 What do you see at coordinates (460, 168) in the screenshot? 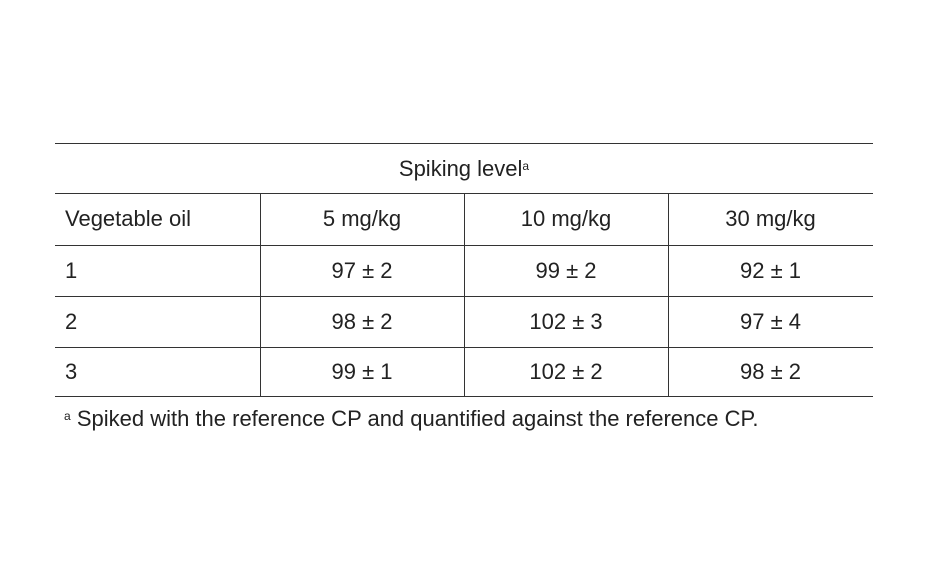
I see `spanner-text: Spiking level` at bounding box center [460, 168].